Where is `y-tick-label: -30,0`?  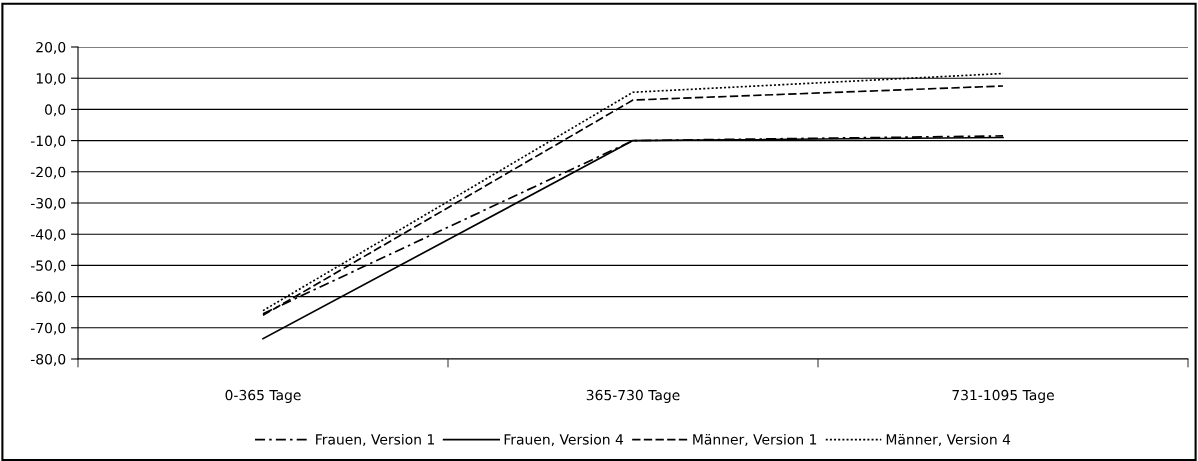
y-tick-label: -30,0 is located at coordinates (48, 203).